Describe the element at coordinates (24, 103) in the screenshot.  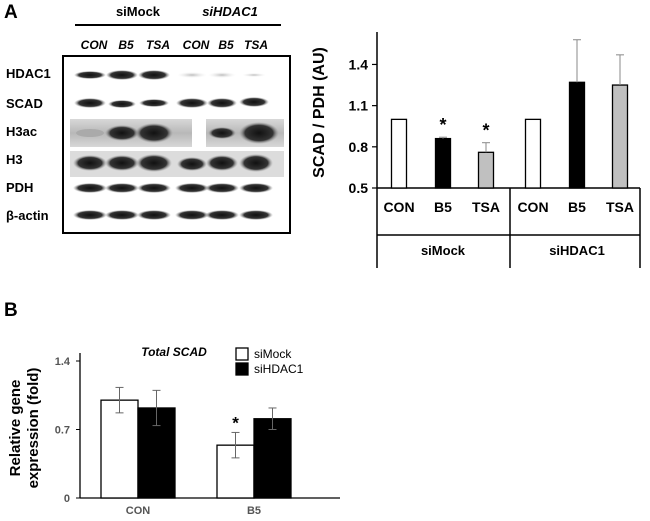
I see `wb-row-label: SCAD` at that location.